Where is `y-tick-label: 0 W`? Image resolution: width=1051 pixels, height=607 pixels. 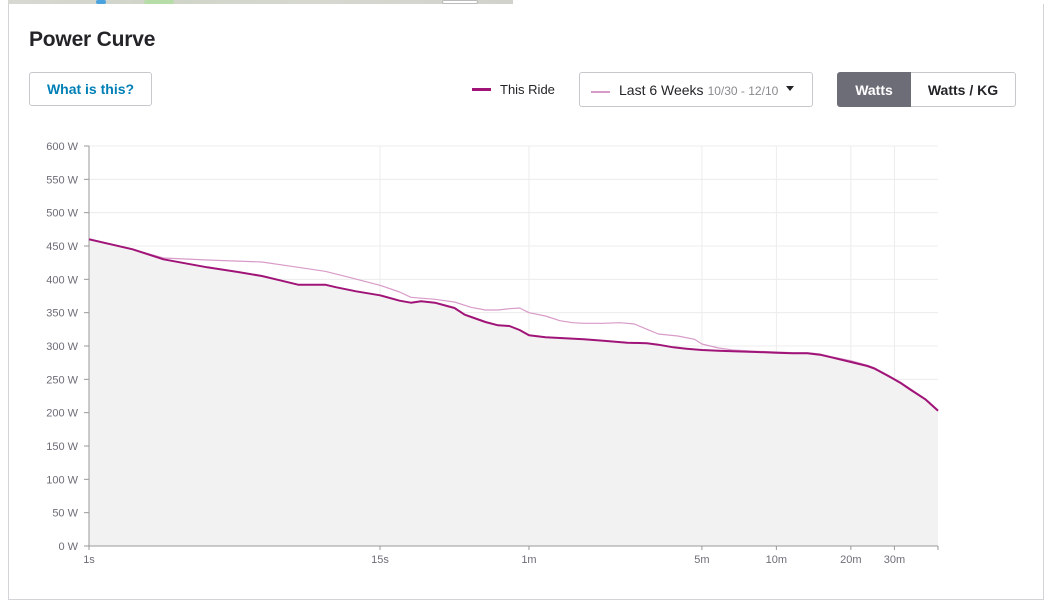 y-tick-label: 0 W is located at coordinates (68, 547).